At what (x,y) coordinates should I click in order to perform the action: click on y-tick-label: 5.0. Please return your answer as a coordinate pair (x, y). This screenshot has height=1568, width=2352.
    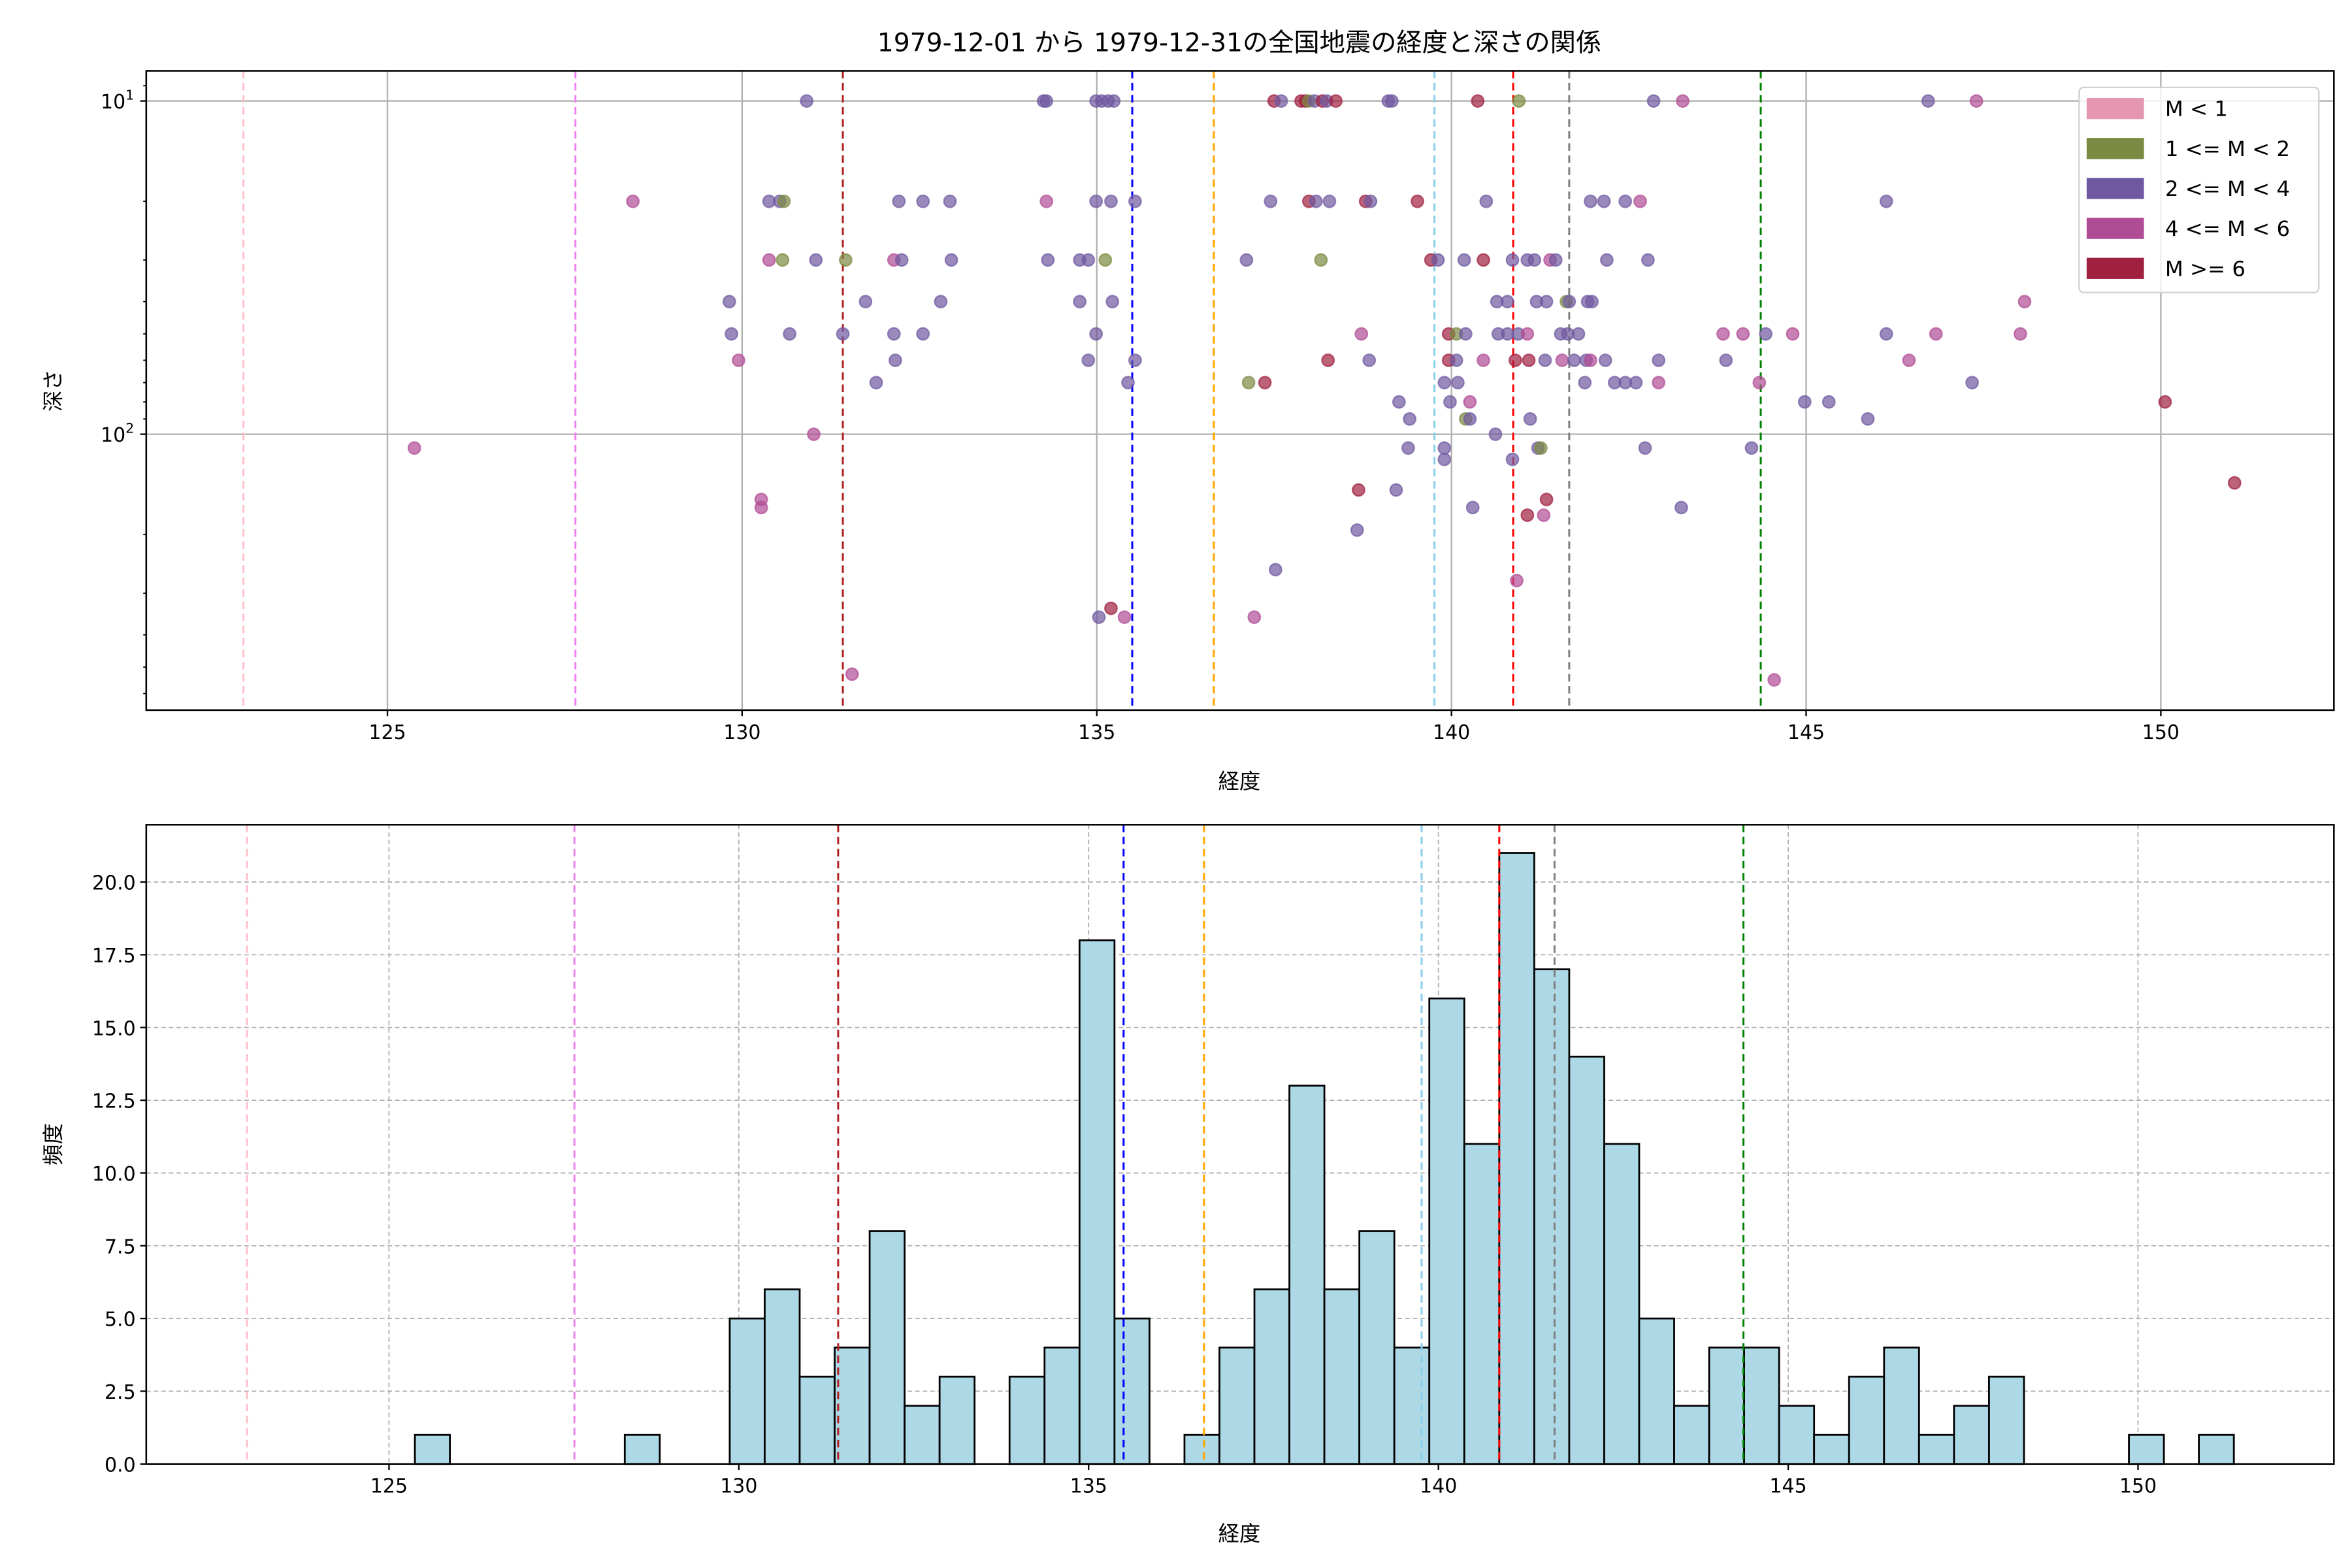
    Looking at the image, I should click on (120, 1320).